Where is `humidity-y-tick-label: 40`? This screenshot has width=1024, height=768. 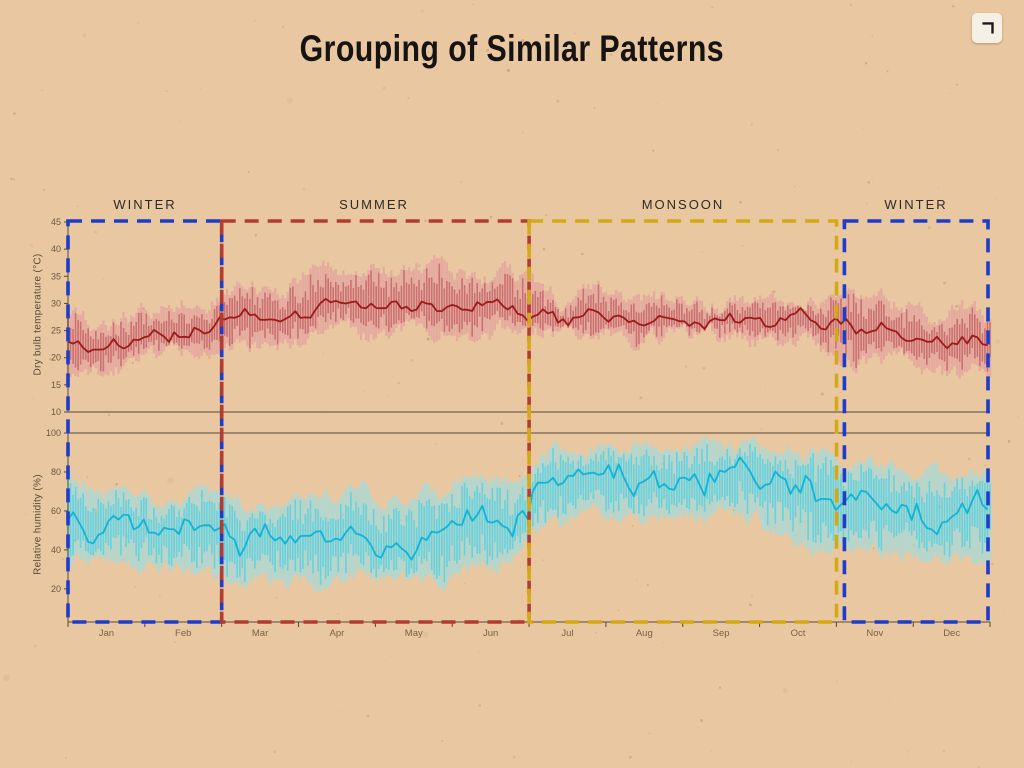 humidity-y-tick-label: 40 is located at coordinates (56, 550).